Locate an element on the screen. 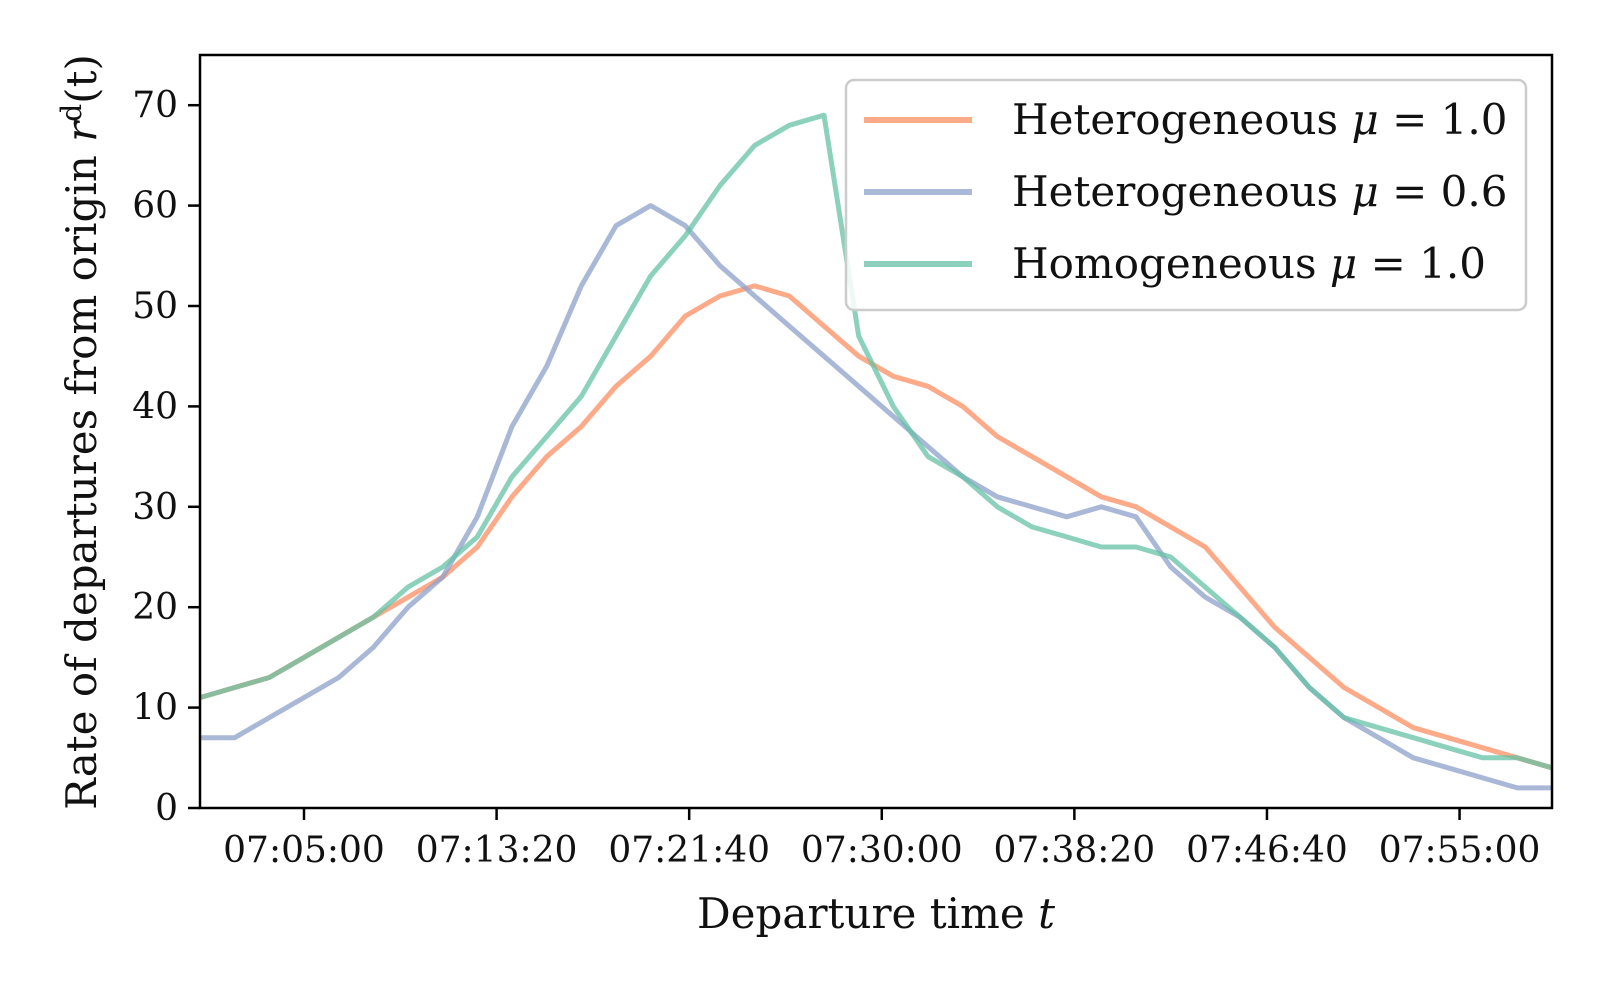 Image resolution: width=1600 pixels, height=988 pixels. y-tick-label: 10 is located at coordinates (155, 708).